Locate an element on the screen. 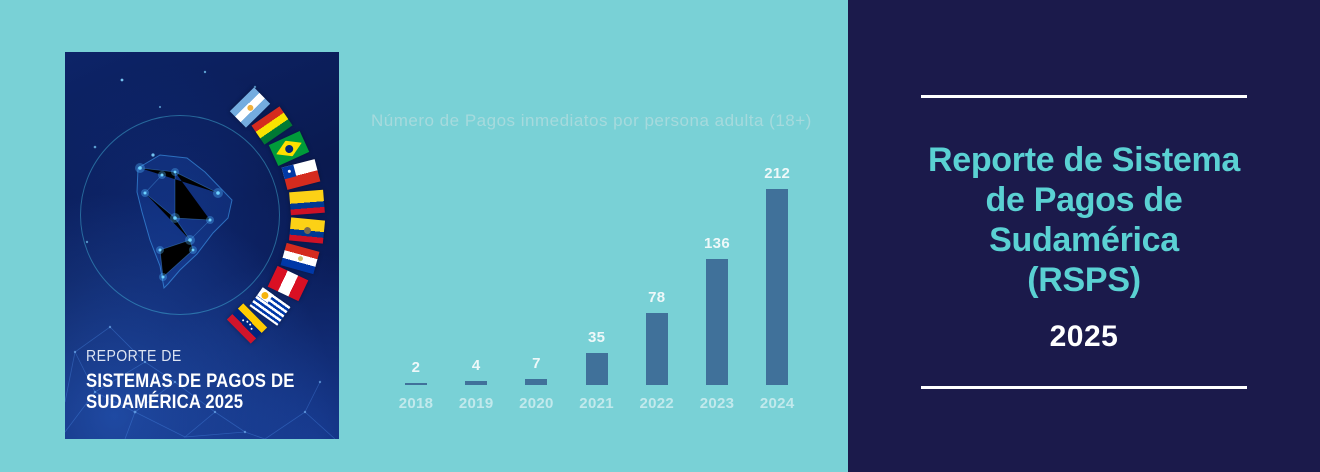 The width and height of the screenshot is (1320, 472). bar-category-label: 2020 is located at coordinates (536, 403).